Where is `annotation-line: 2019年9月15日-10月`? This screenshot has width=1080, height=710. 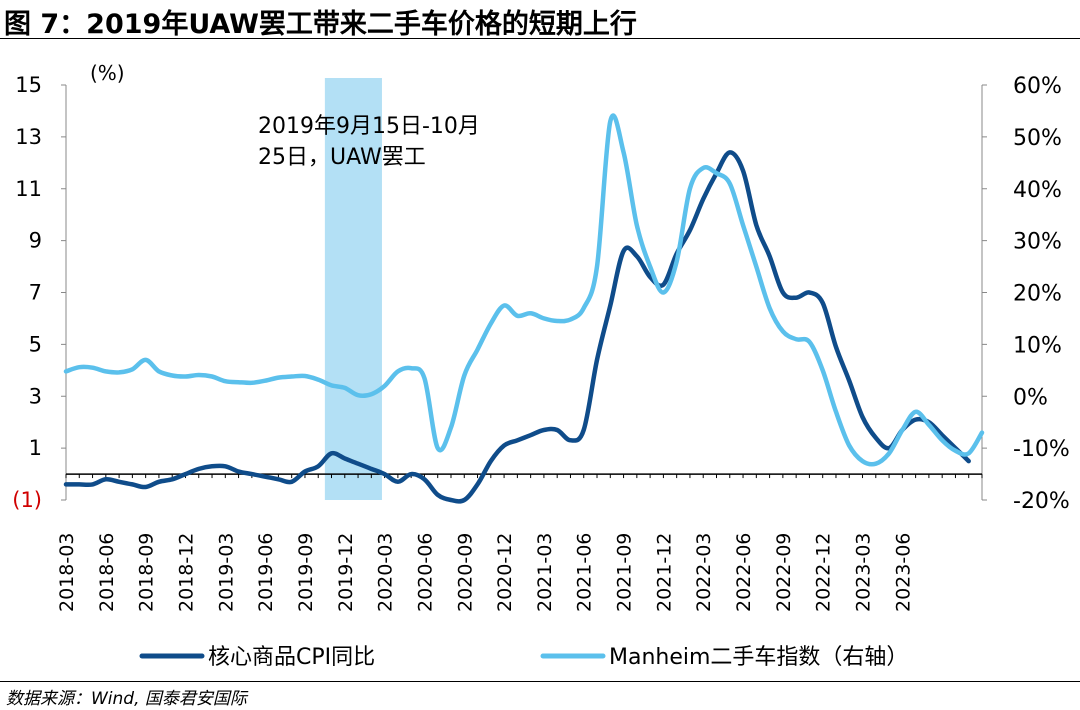 annotation-line: 2019年9月15日-10月 is located at coordinates (369, 126).